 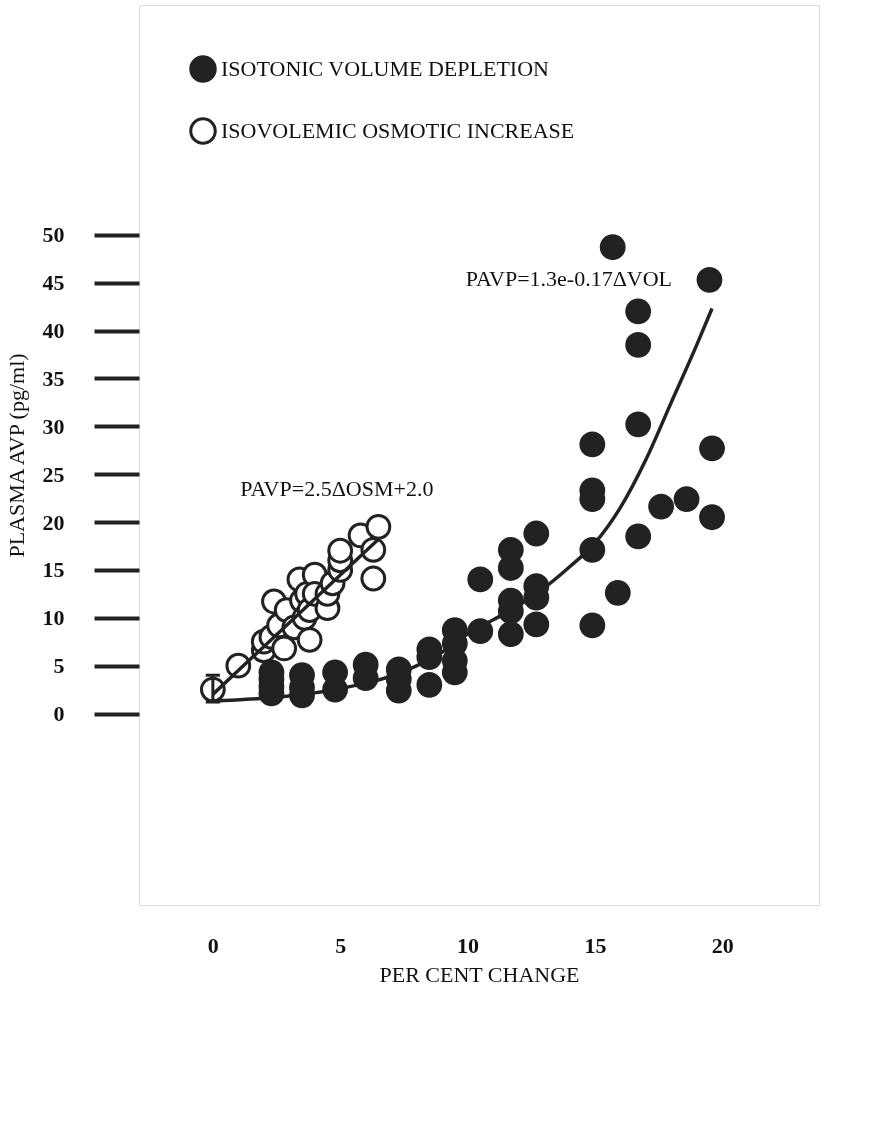 I want to click on legend-label: ISOVOLEMIC OSMOTIC INCREASE, so click(x=398, y=130).